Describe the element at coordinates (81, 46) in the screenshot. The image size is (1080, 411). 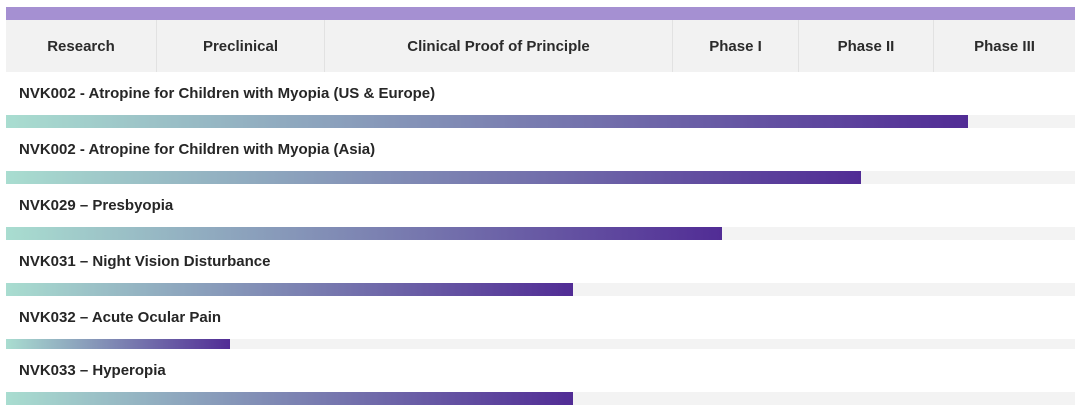
I see `stage-research: Research` at that location.